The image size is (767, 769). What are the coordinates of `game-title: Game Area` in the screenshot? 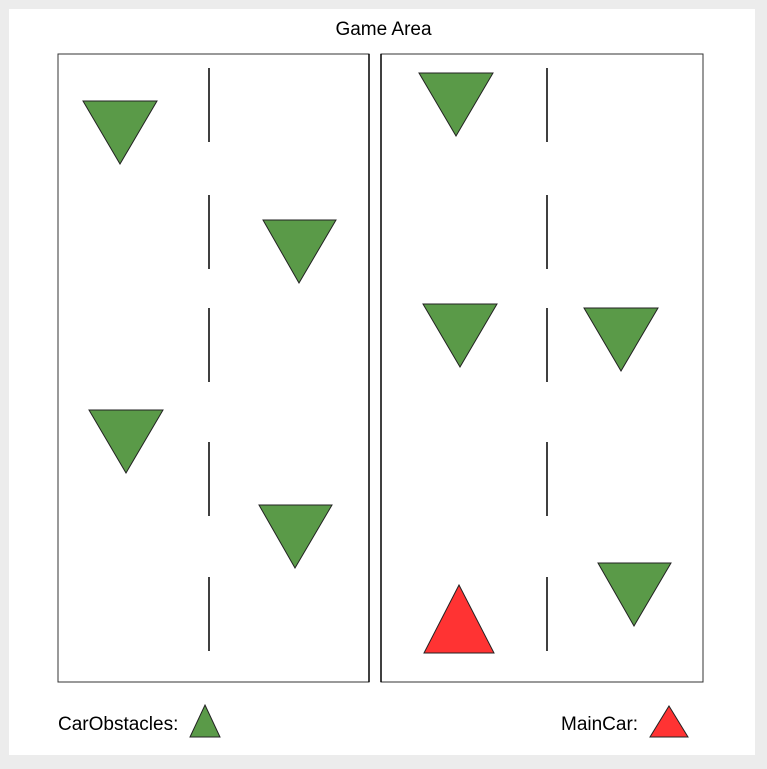 It's located at (383, 29).